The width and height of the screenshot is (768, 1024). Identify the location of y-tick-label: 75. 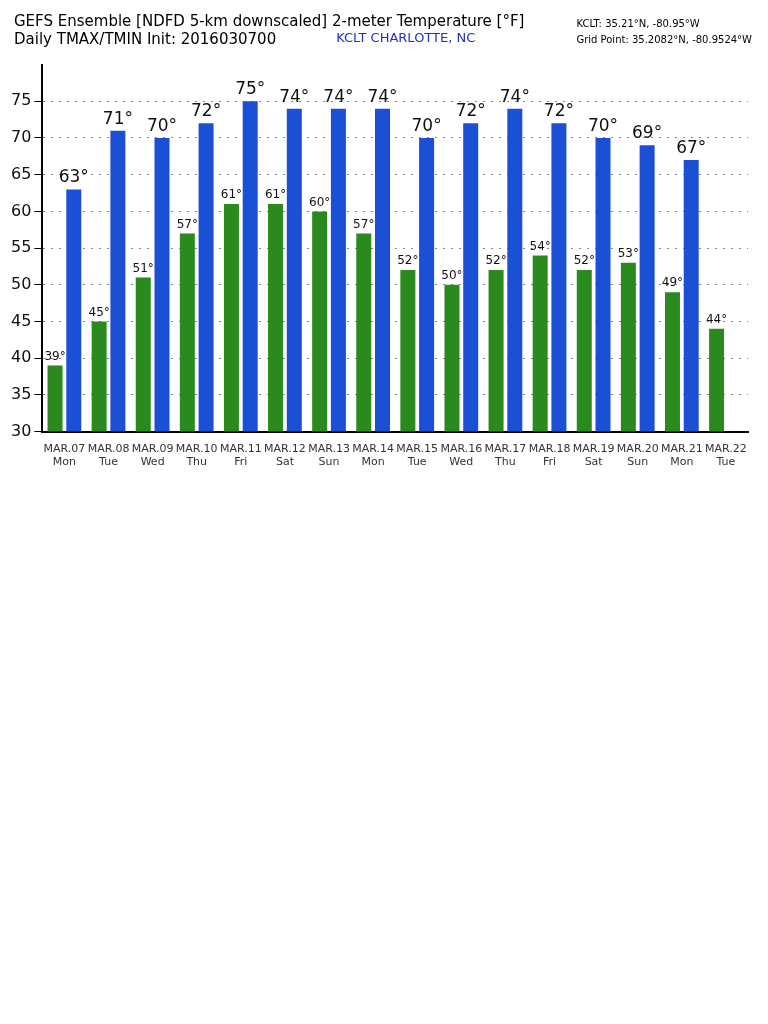
(21, 100).